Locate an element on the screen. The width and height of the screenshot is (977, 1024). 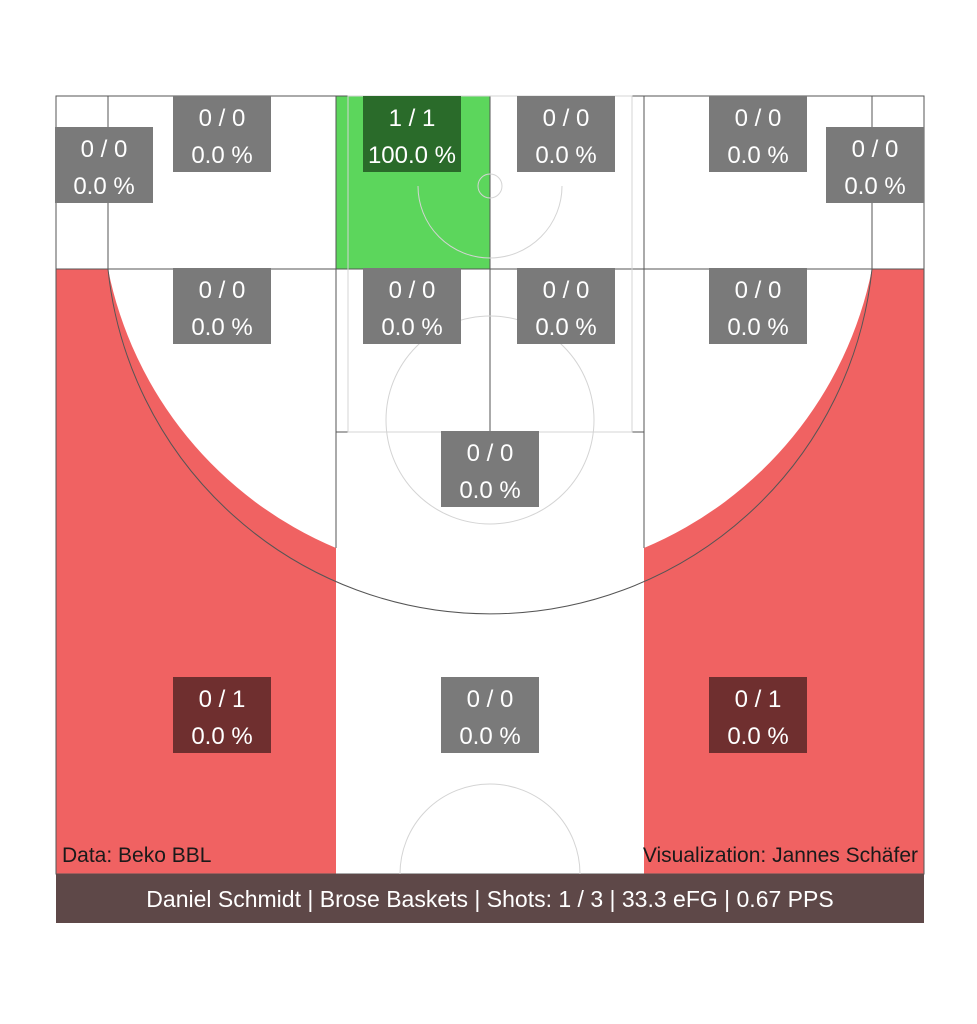
zone-label-wing-right-3: 0 / 0 0.0 % is located at coordinates (758, 134).